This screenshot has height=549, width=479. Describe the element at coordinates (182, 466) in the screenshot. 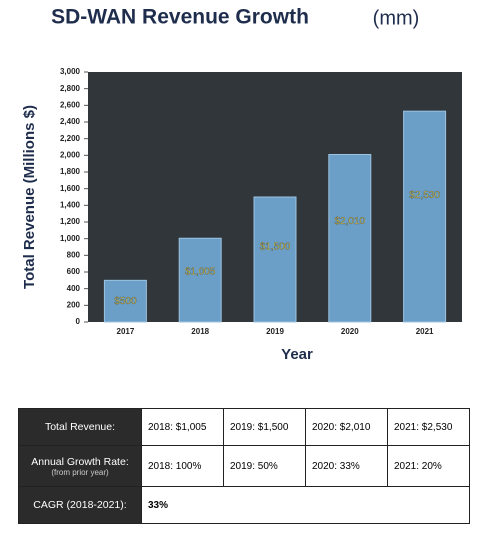

I see `cell: 2018: 100%` at that location.